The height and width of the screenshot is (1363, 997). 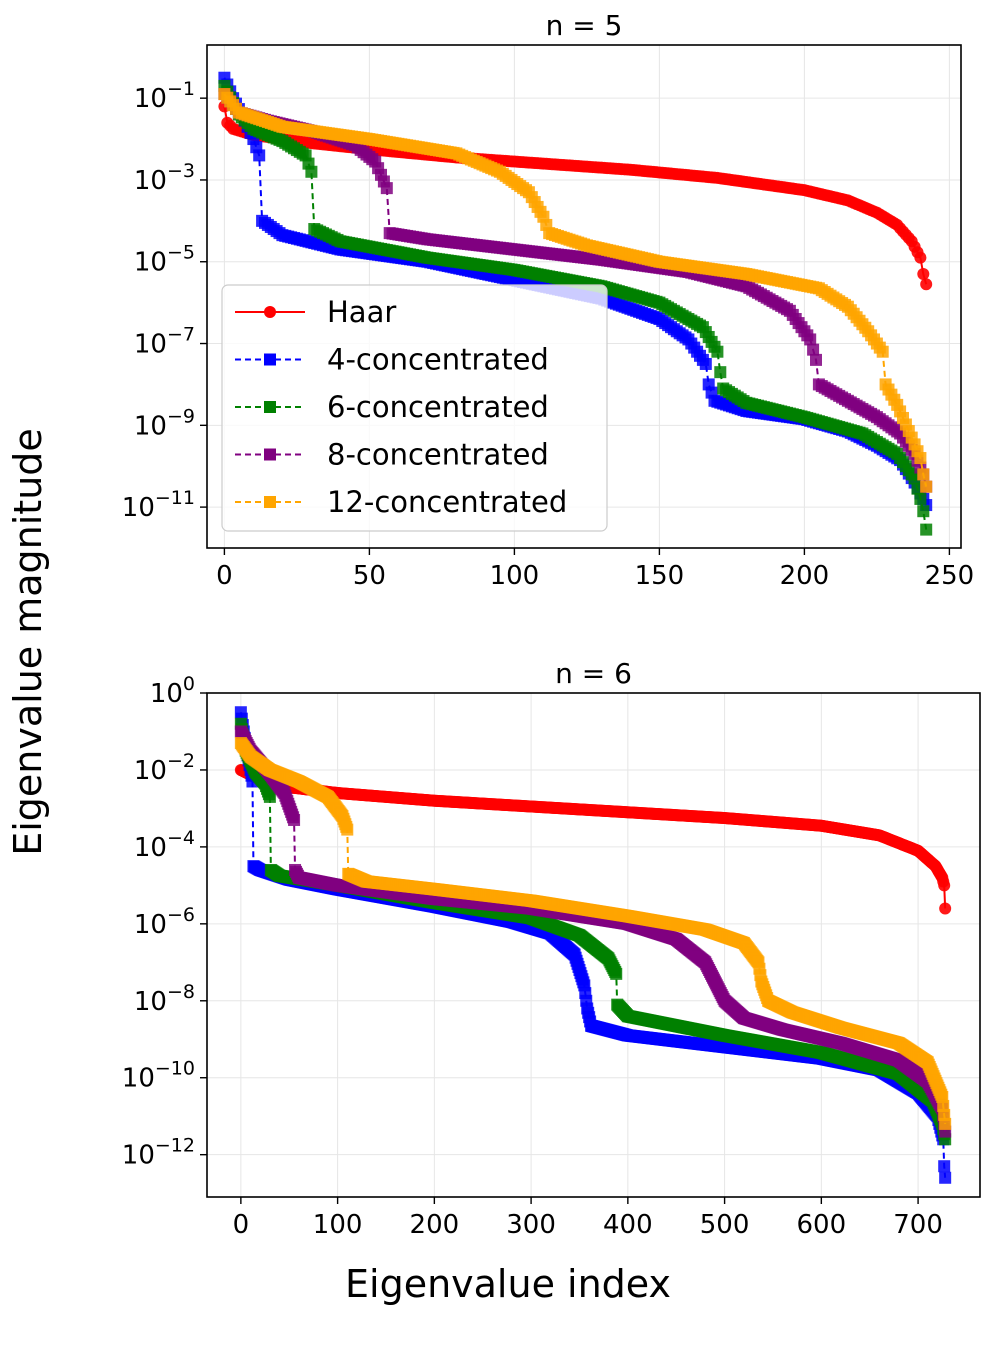 What do you see at coordinates (725, 1225) in the screenshot?
I see `x-tick-label: 500` at bounding box center [725, 1225].